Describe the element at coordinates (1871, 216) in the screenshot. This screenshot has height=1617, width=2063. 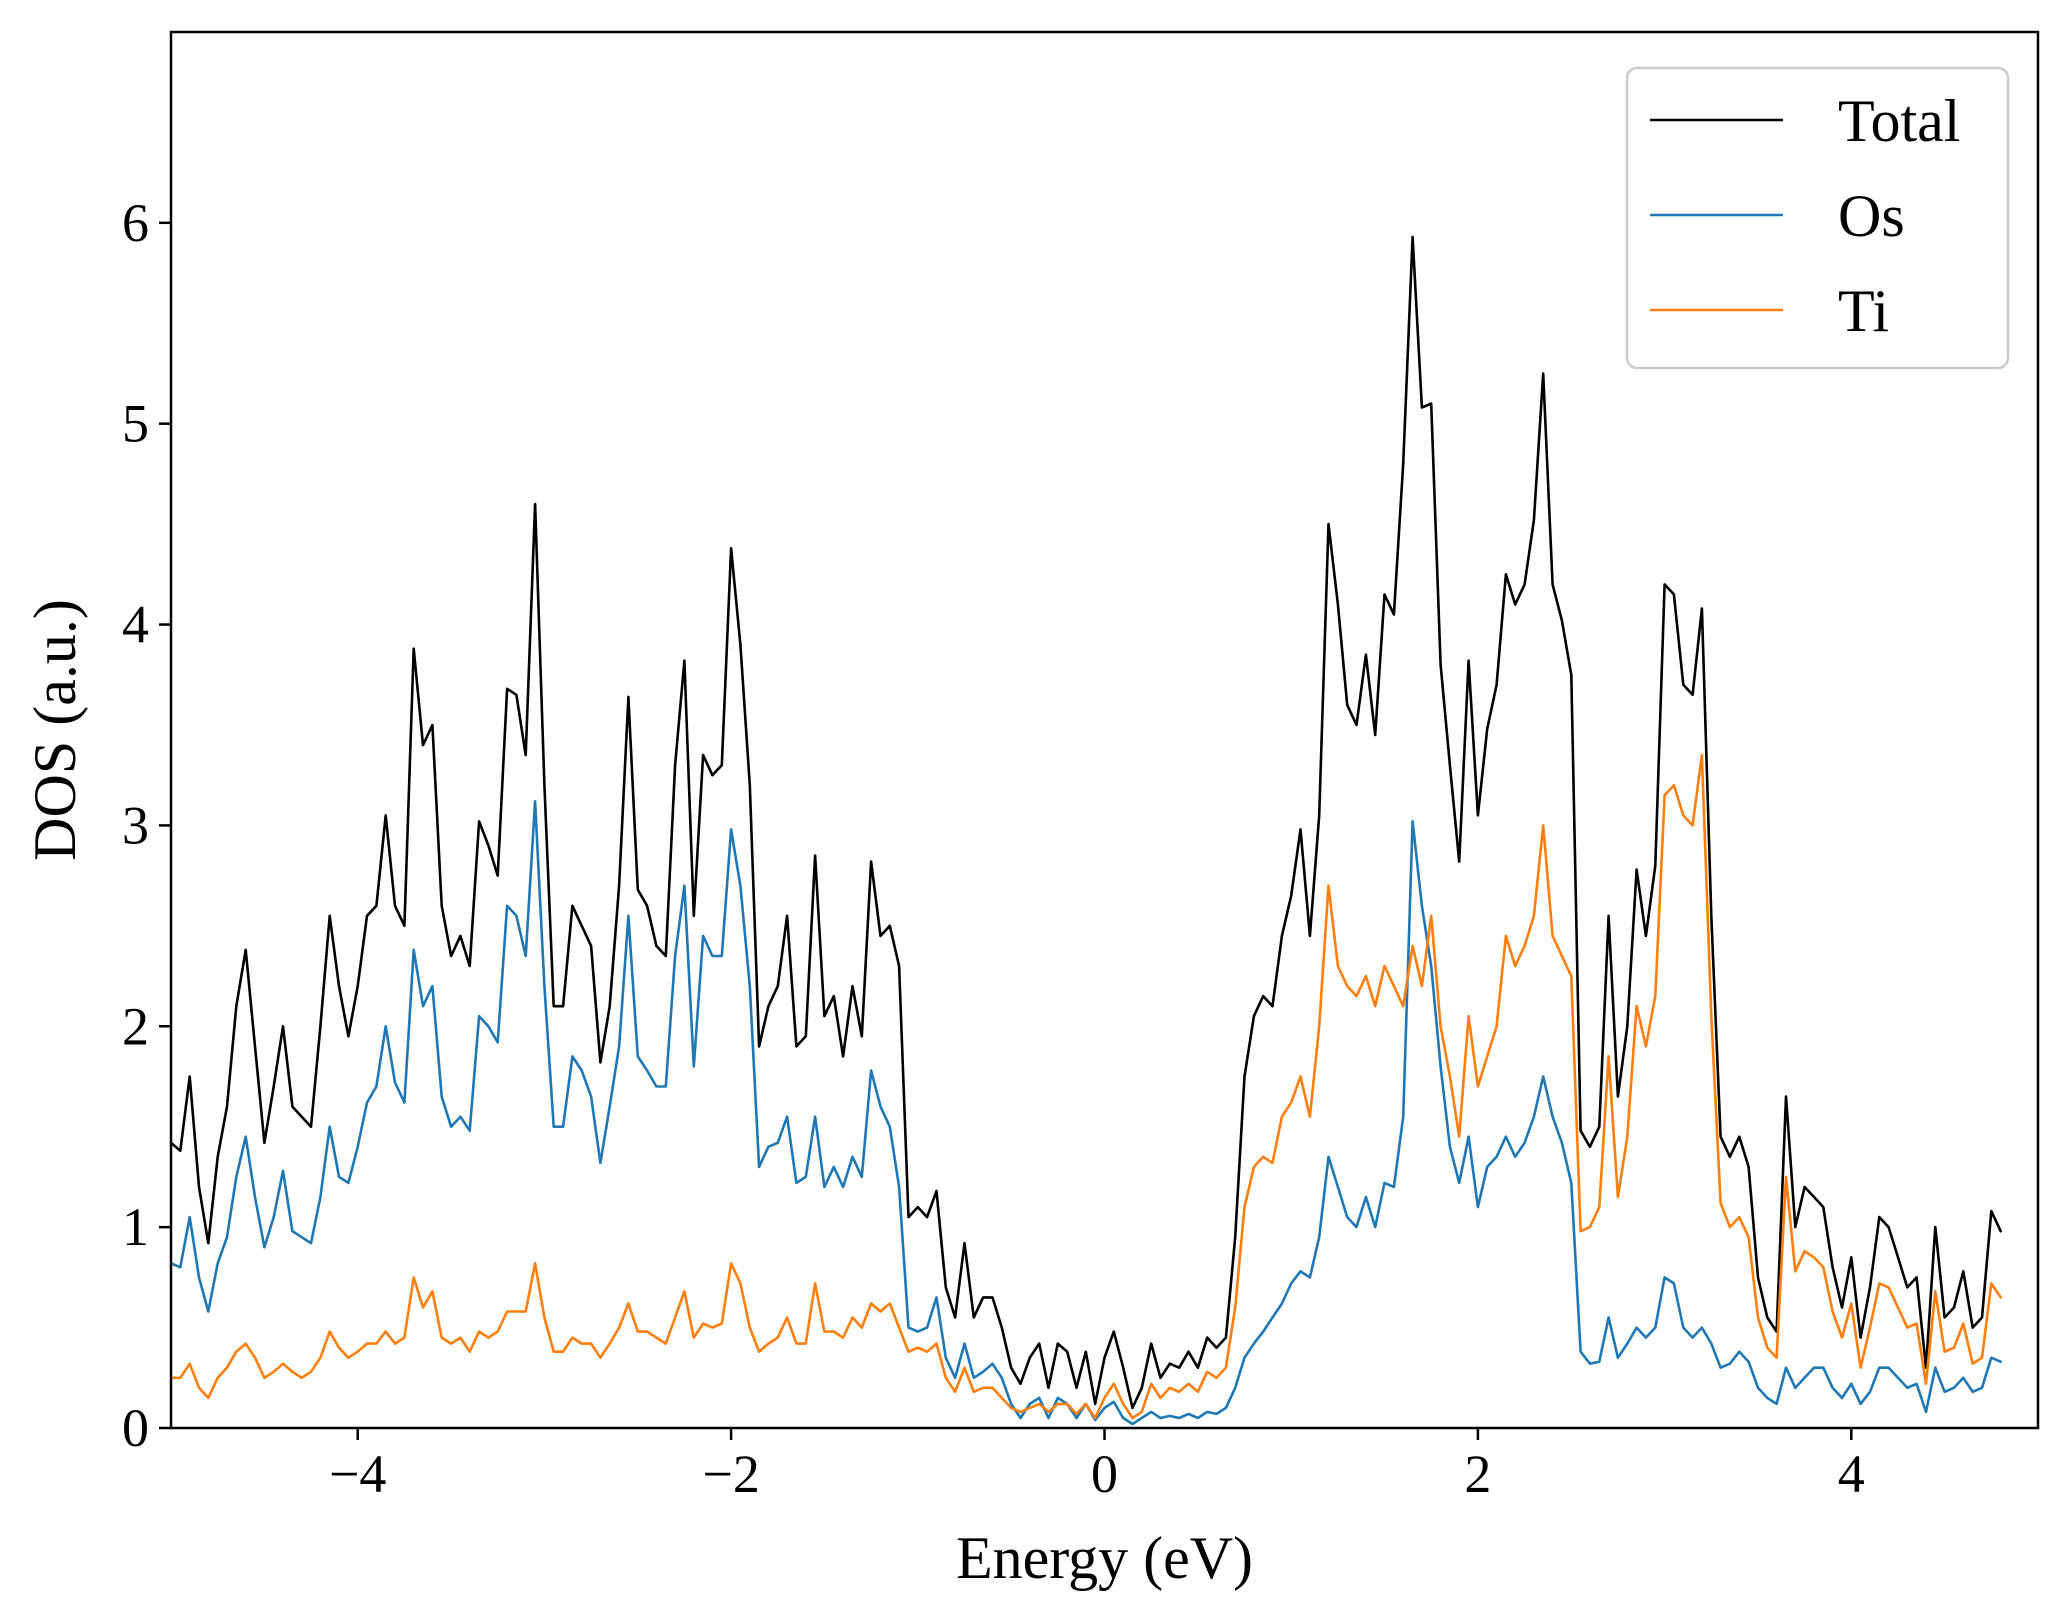
I see `legend-label-os: Os` at that location.